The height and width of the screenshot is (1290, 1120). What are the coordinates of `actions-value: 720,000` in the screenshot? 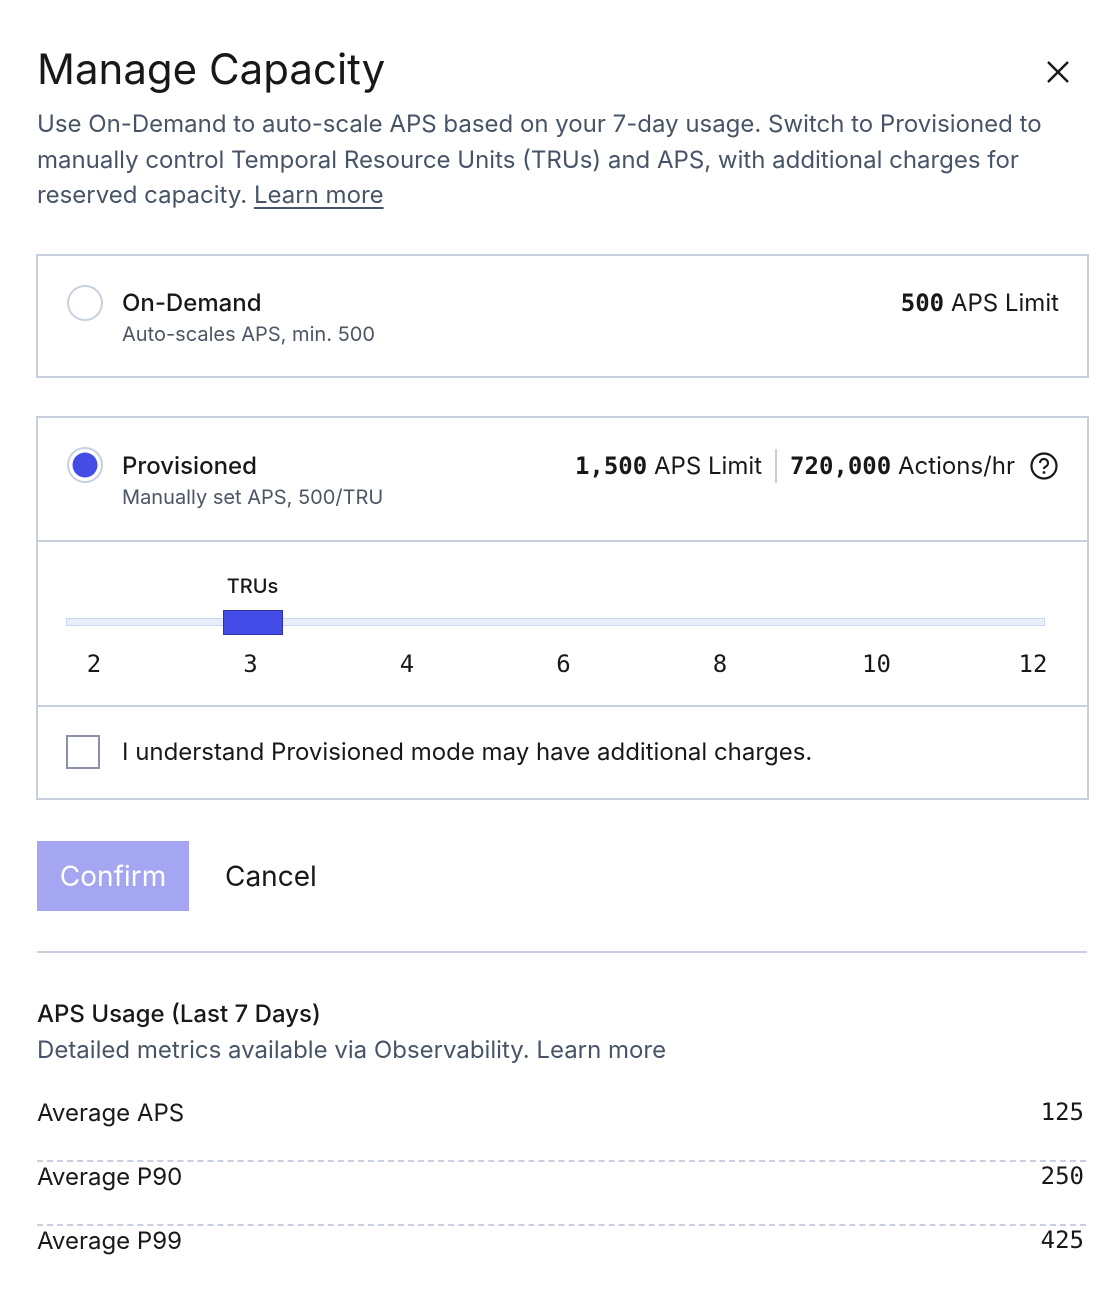 It's located at (841, 466).